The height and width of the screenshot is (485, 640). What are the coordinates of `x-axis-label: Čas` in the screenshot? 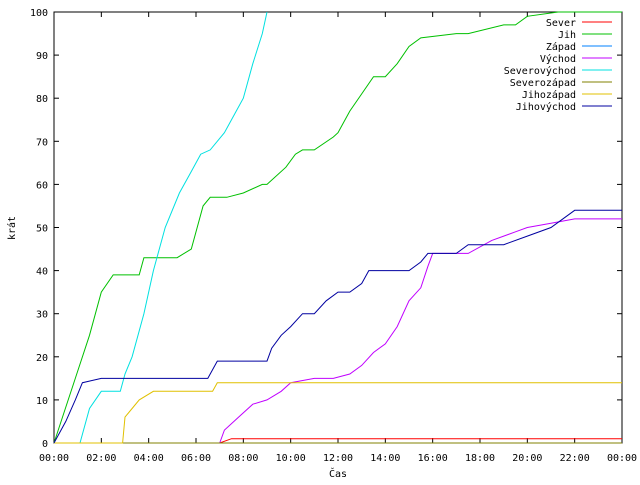 It's located at (338, 473).